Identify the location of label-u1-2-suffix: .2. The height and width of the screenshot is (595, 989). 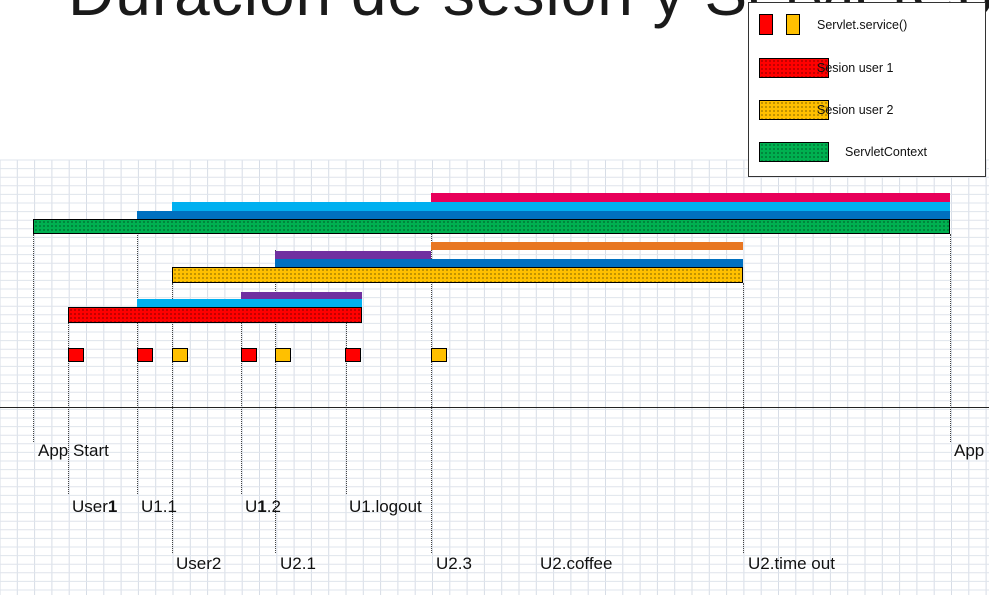
(273, 506).